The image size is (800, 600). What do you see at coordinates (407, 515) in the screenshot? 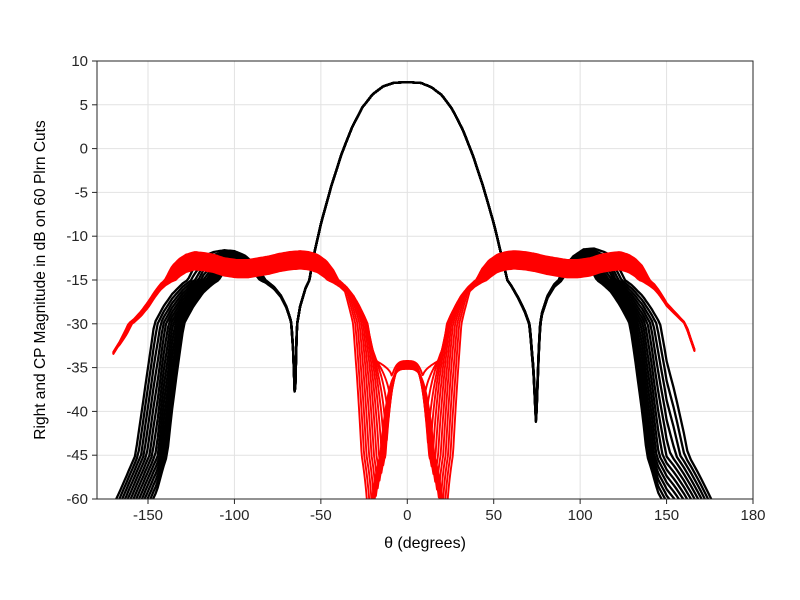
I see `x-tick-label: 0` at bounding box center [407, 515].